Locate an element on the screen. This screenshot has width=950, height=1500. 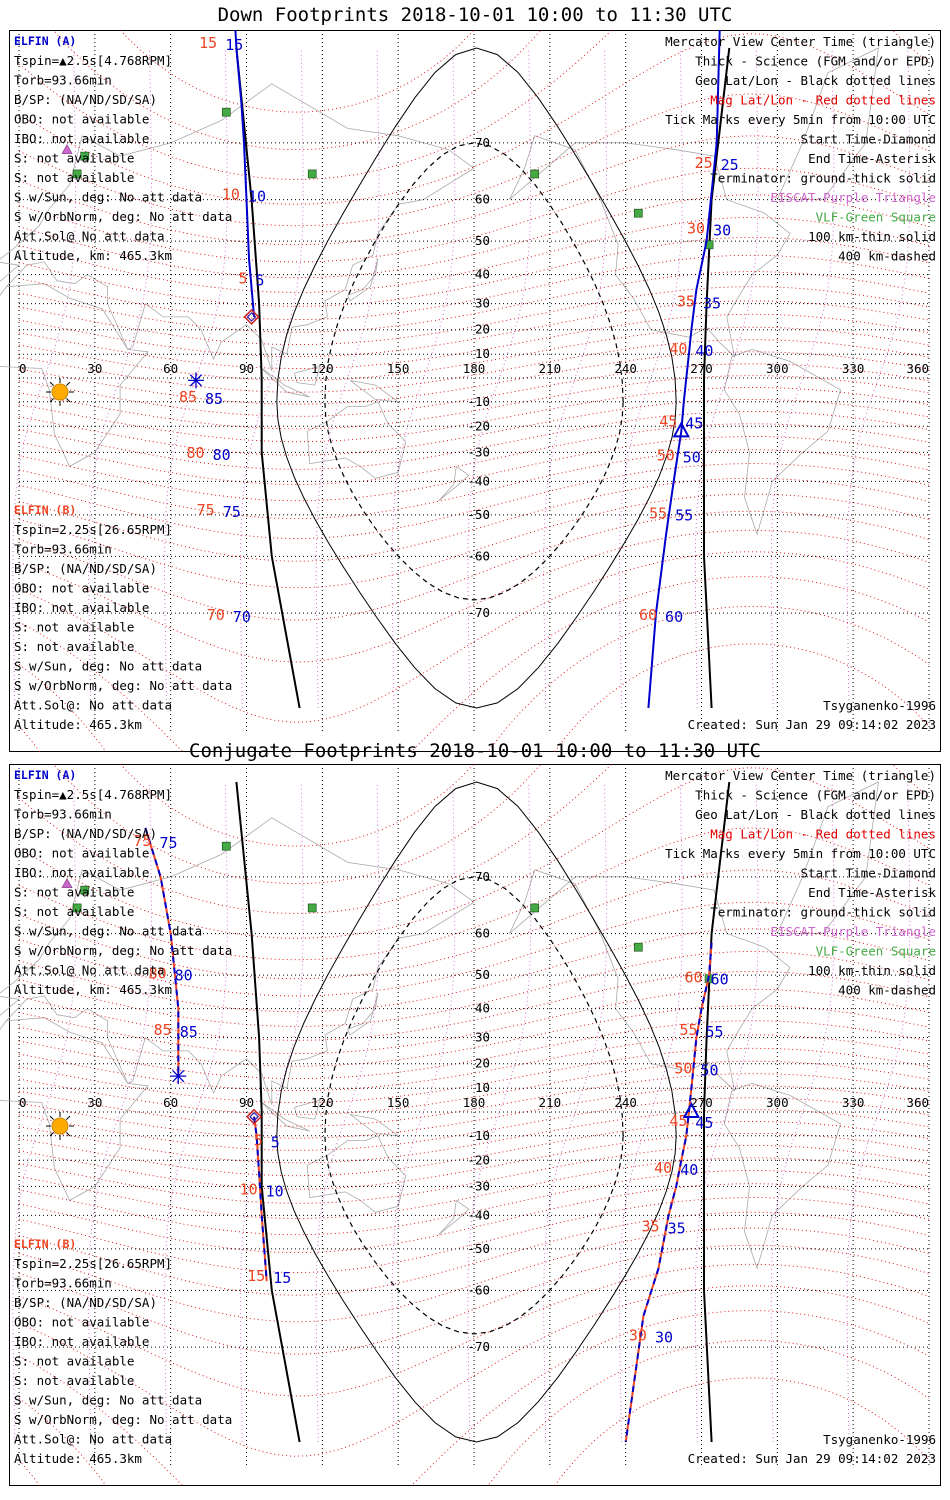
elfin-a-tick-label: 35 is located at coordinates (712, 303).